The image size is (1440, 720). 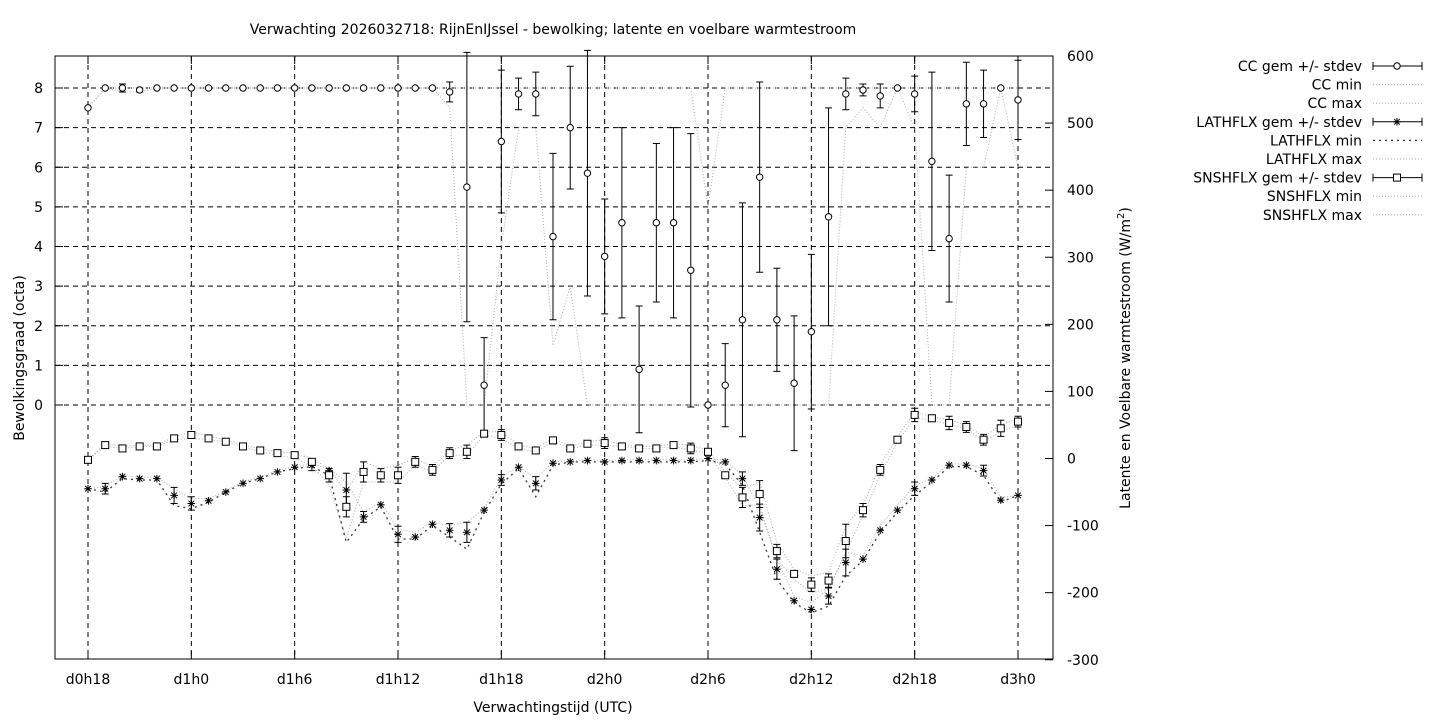 I want to click on legend-swatch-marker, so click(x=1397, y=177).